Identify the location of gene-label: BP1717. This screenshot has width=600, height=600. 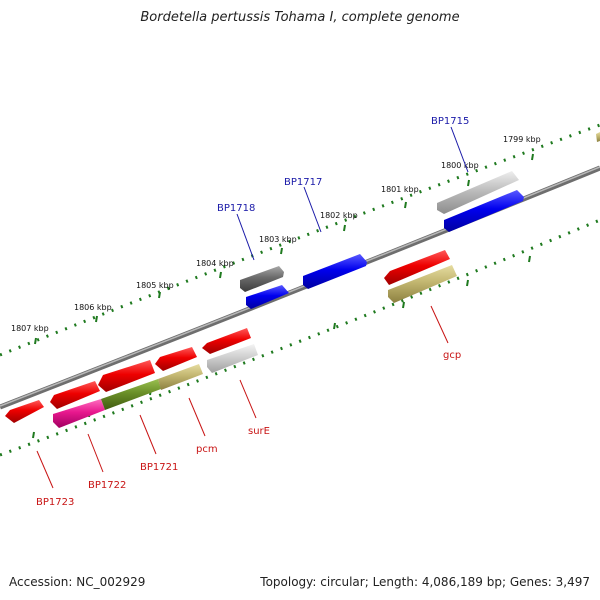
(303, 182).